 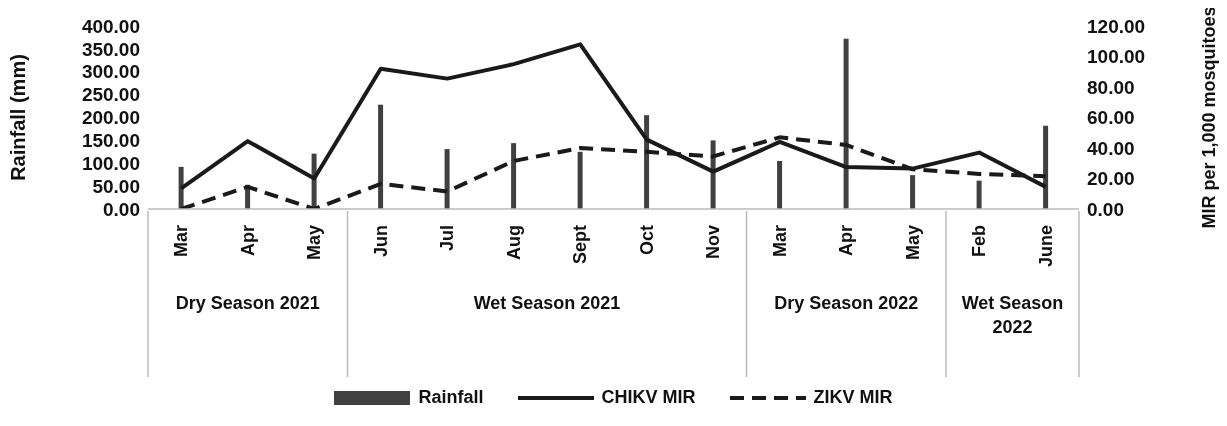 What do you see at coordinates (646, 240) in the screenshot?
I see `x-tick-label: Oct` at bounding box center [646, 240].